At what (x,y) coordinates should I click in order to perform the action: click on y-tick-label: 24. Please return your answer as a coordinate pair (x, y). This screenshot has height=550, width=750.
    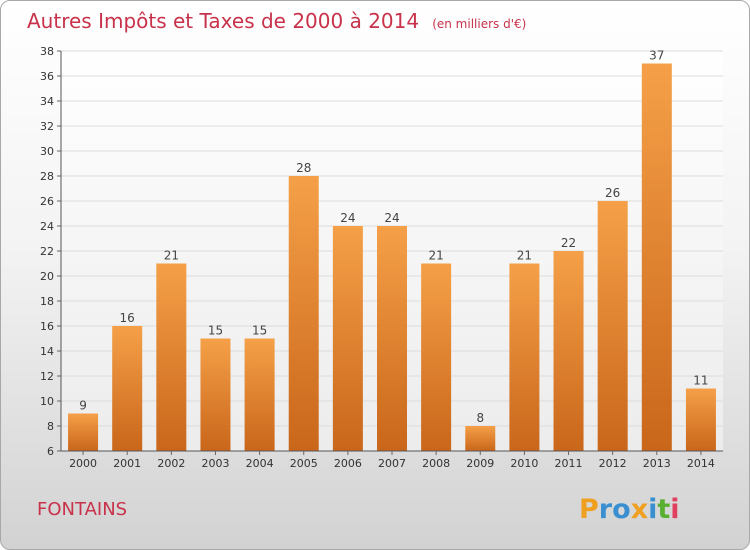
    Looking at the image, I should click on (47, 226).